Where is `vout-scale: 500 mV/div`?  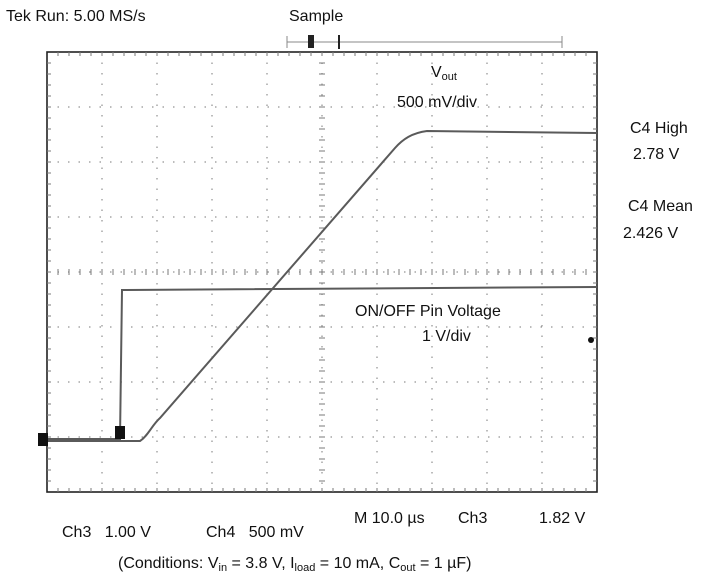
vout-scale: 500 mV/div is located at coordinates (437, 102).